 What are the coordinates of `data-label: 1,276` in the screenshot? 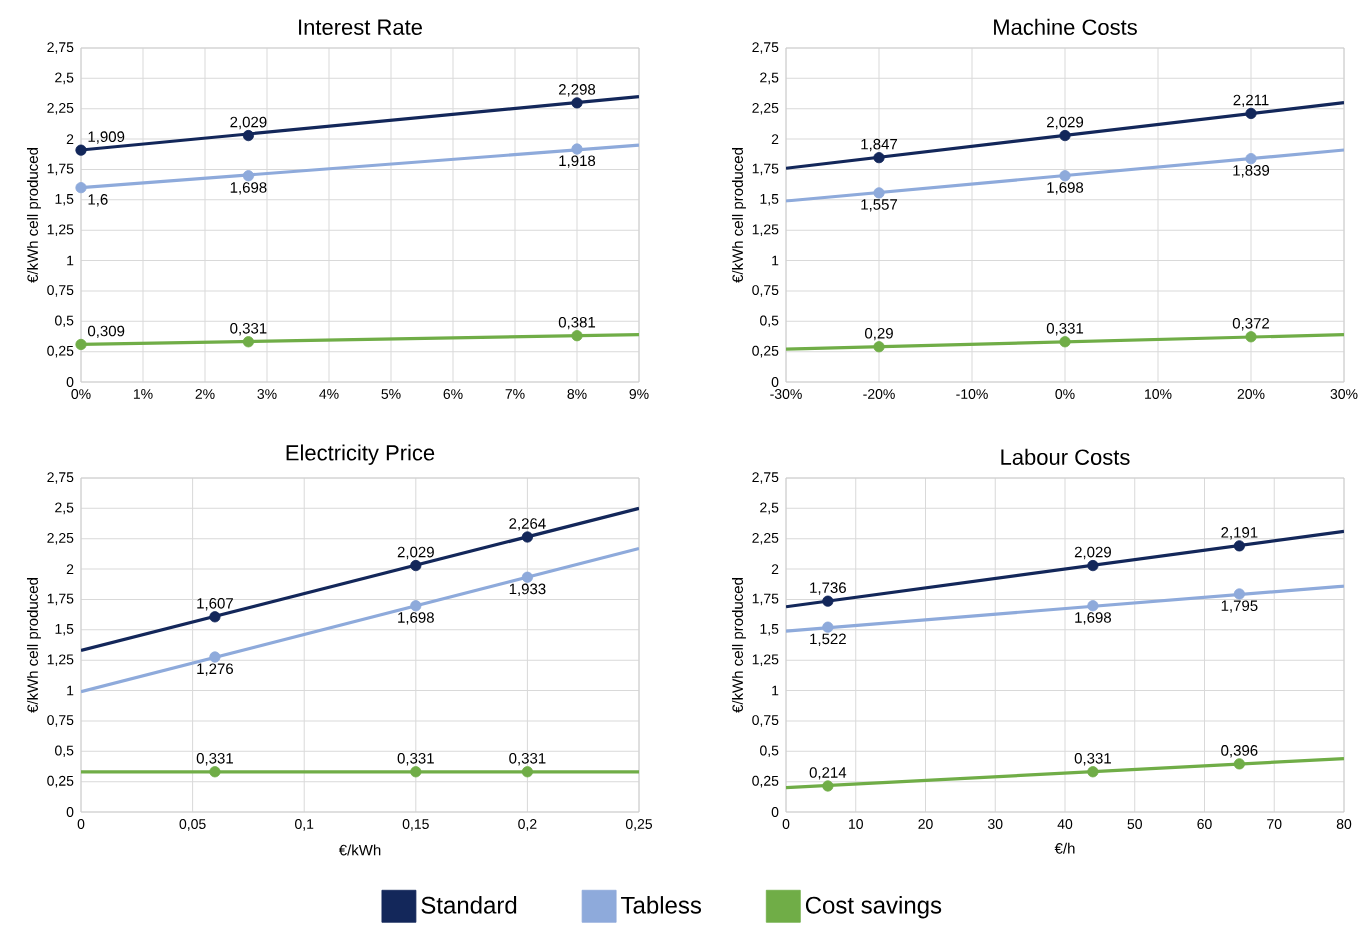 It's located at (215, 669).